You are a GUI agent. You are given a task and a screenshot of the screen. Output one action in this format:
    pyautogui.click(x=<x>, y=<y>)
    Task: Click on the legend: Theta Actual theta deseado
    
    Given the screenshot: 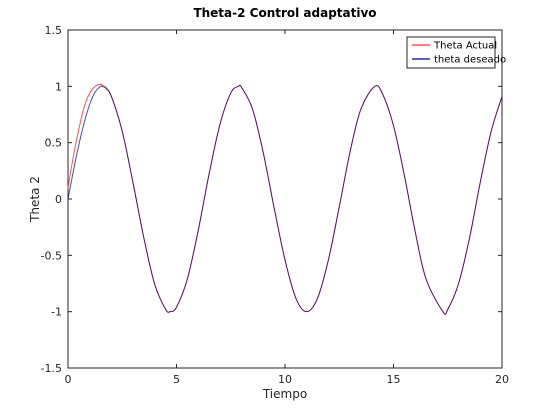 What is the action you would take?
    pyautogui.click(x=456, y=52)
    